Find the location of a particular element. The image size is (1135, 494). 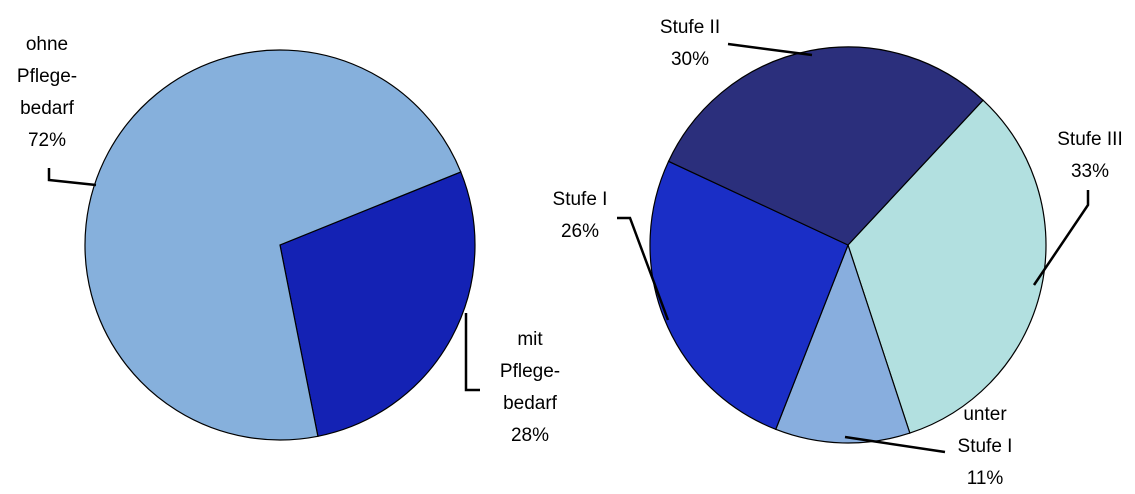

slice-label: Stufe II is located at coordinates (690, 27).